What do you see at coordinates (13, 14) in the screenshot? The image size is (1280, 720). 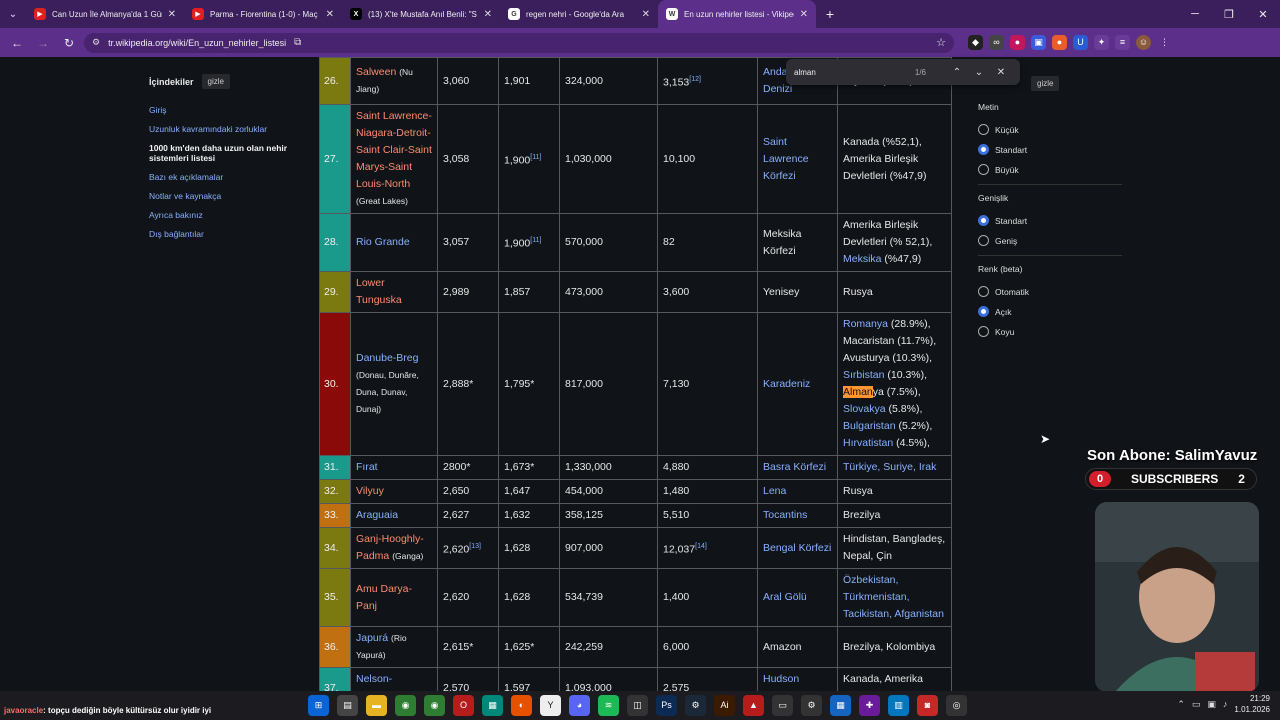 I see `tab-search-icon: ⌄` at bounding box center [13, 14].